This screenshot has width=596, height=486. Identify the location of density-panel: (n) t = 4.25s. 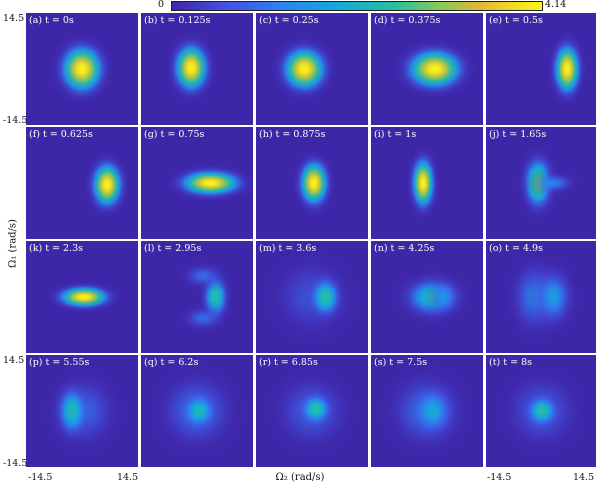
(427, 297).